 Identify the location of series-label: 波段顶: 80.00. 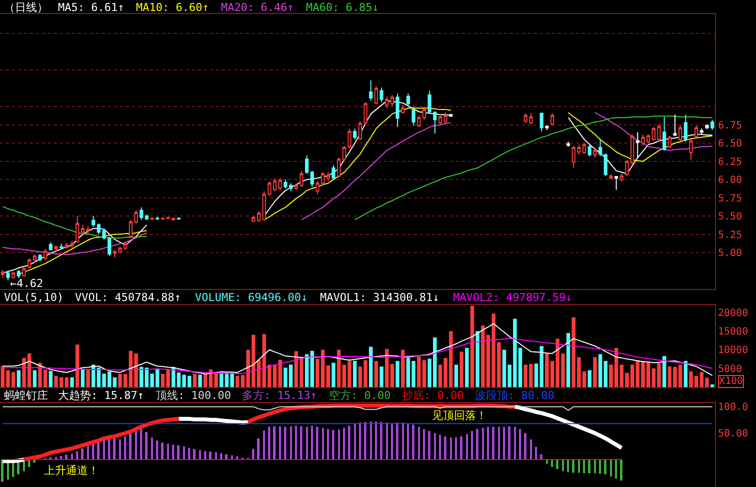
(514, 395).